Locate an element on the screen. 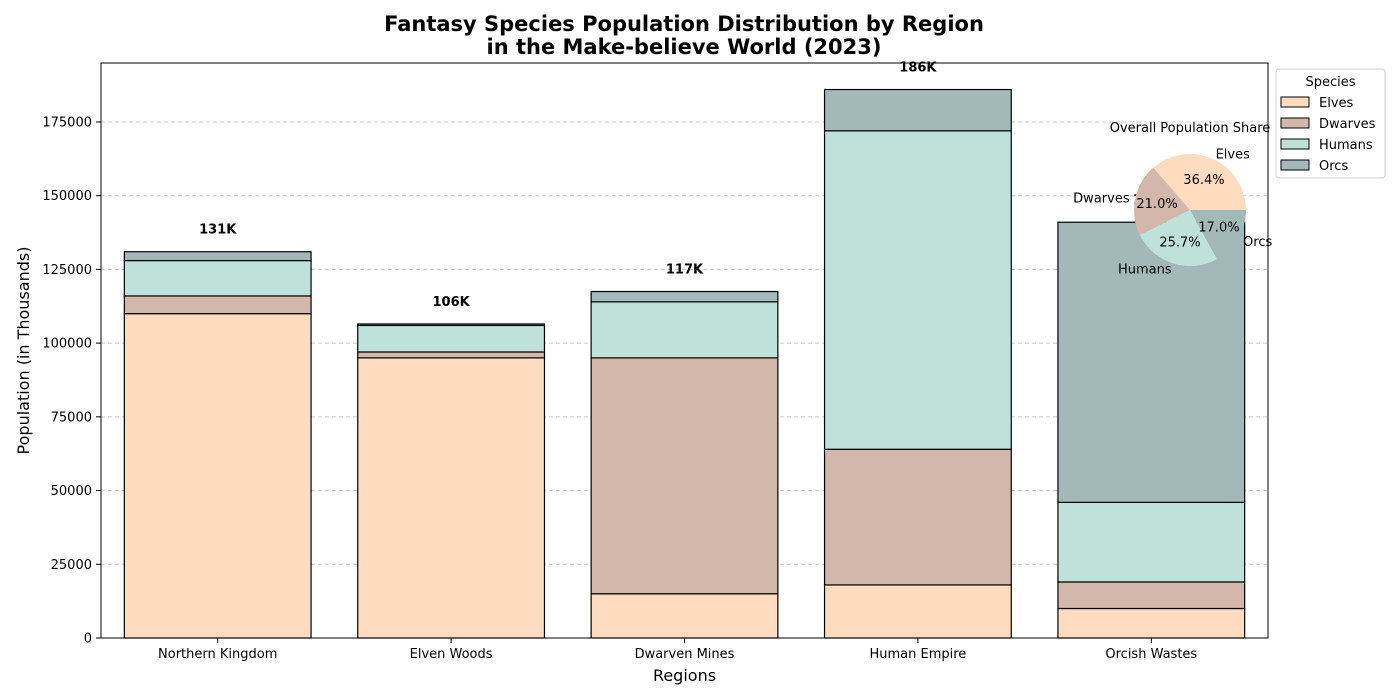 This screenshot has height=700, width=1400. y-axis-label: Population (in Thousands) is located at coordinates (23, 351).